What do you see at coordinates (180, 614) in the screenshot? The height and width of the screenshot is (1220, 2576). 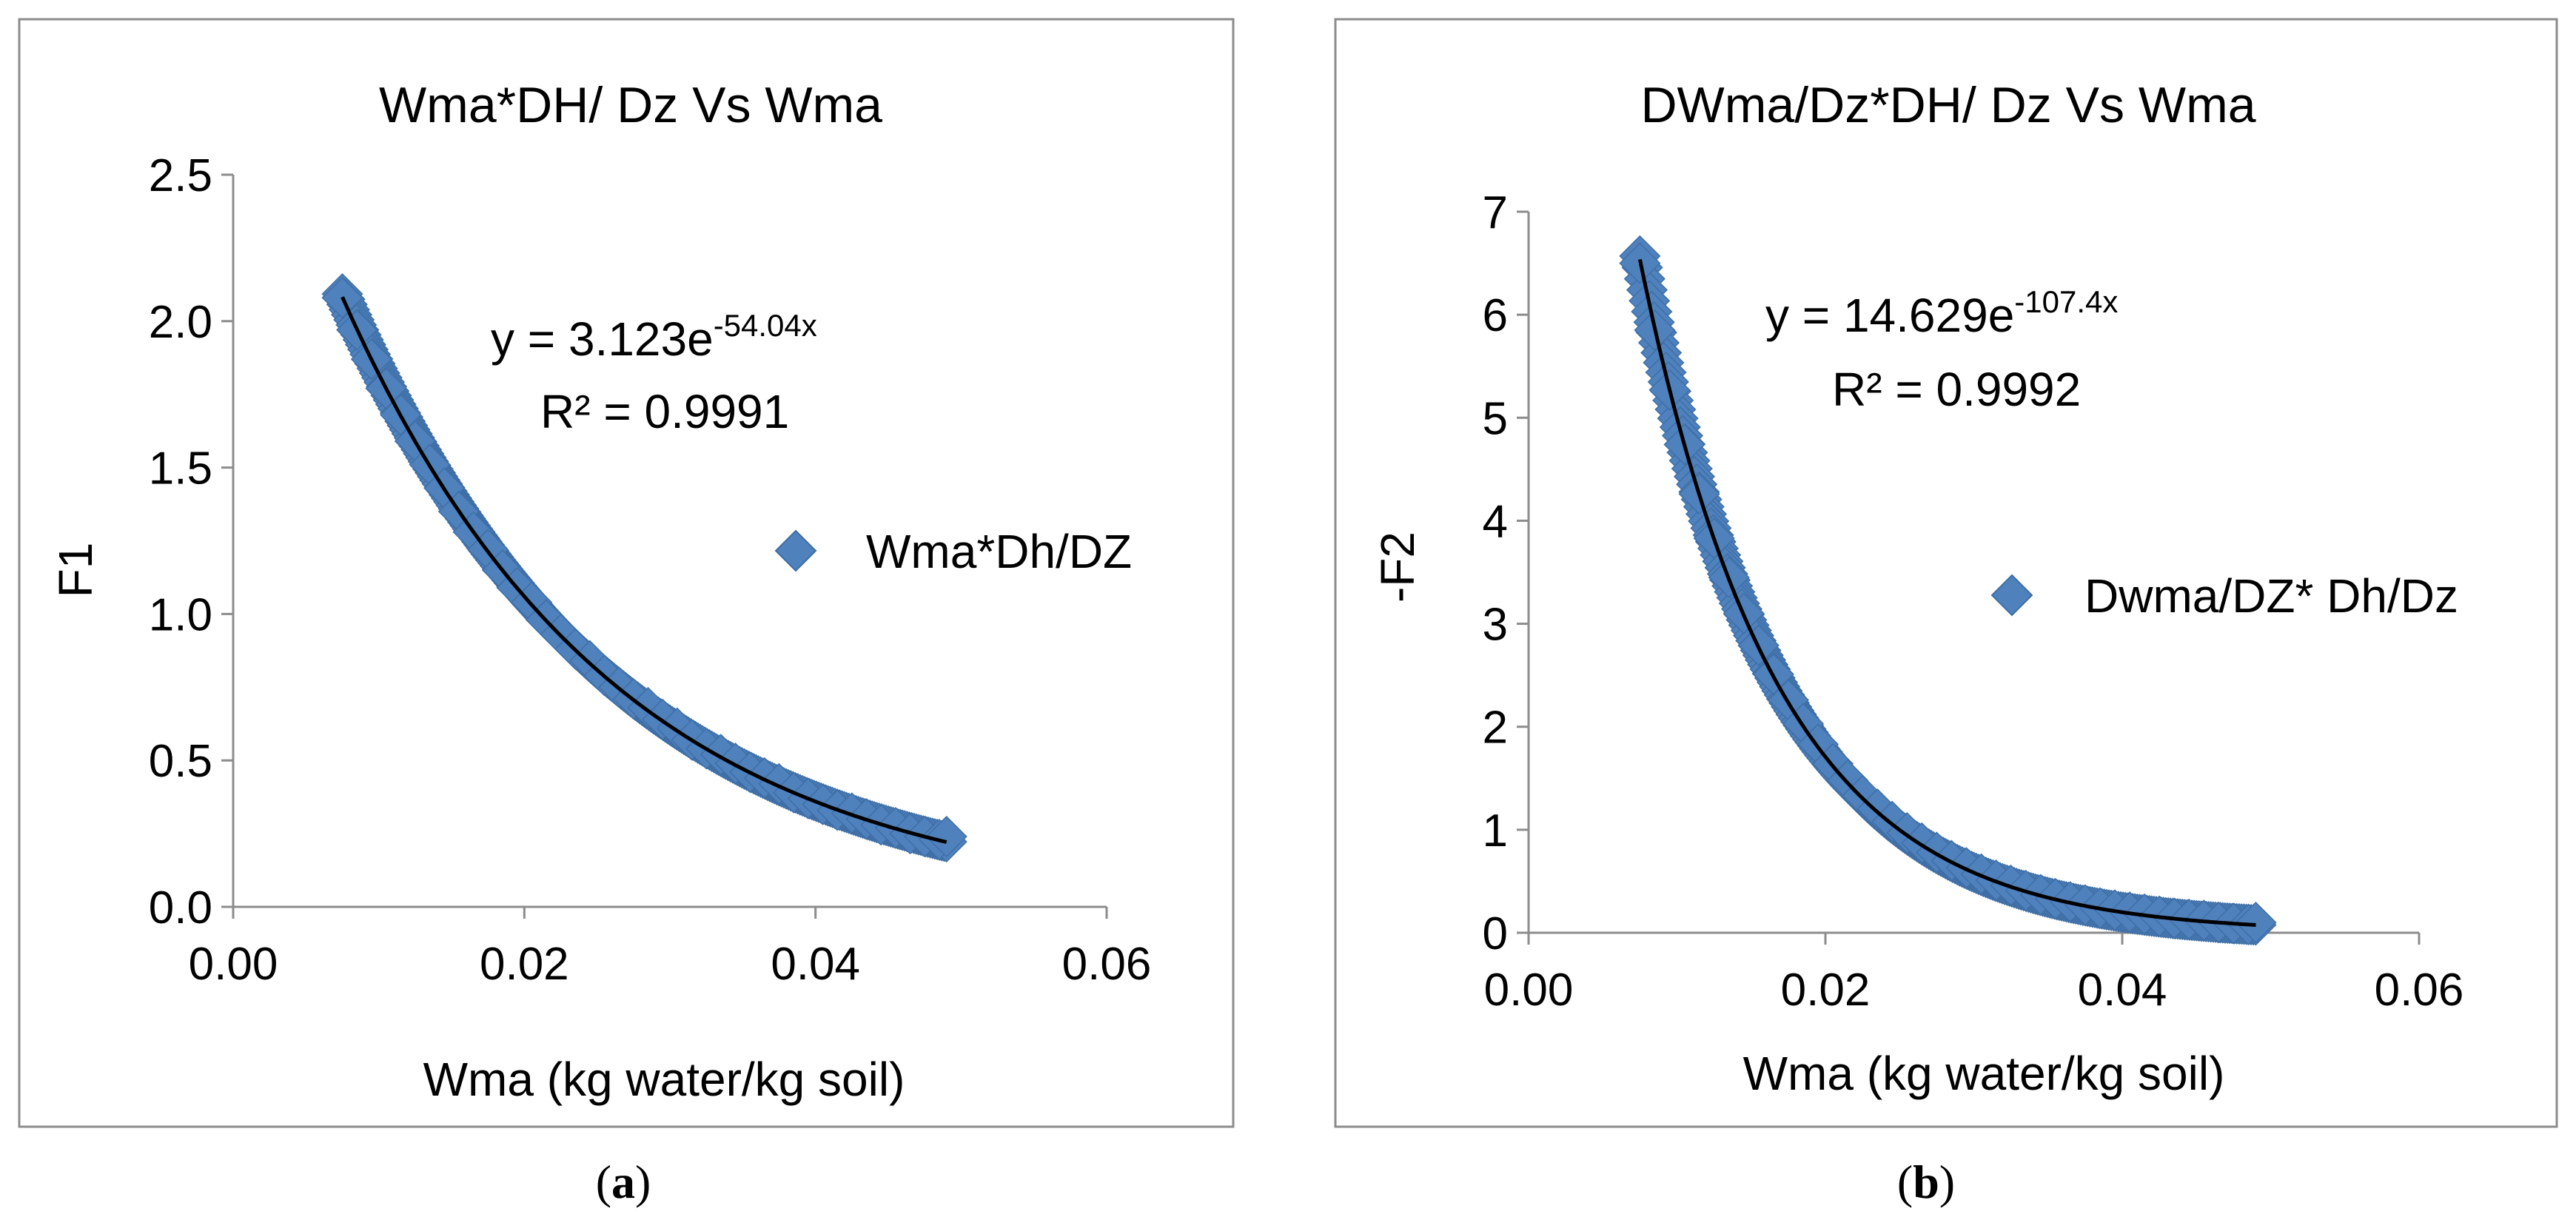 I see `y-tick-label-a: 1.0` at bounding box center [180, 614].